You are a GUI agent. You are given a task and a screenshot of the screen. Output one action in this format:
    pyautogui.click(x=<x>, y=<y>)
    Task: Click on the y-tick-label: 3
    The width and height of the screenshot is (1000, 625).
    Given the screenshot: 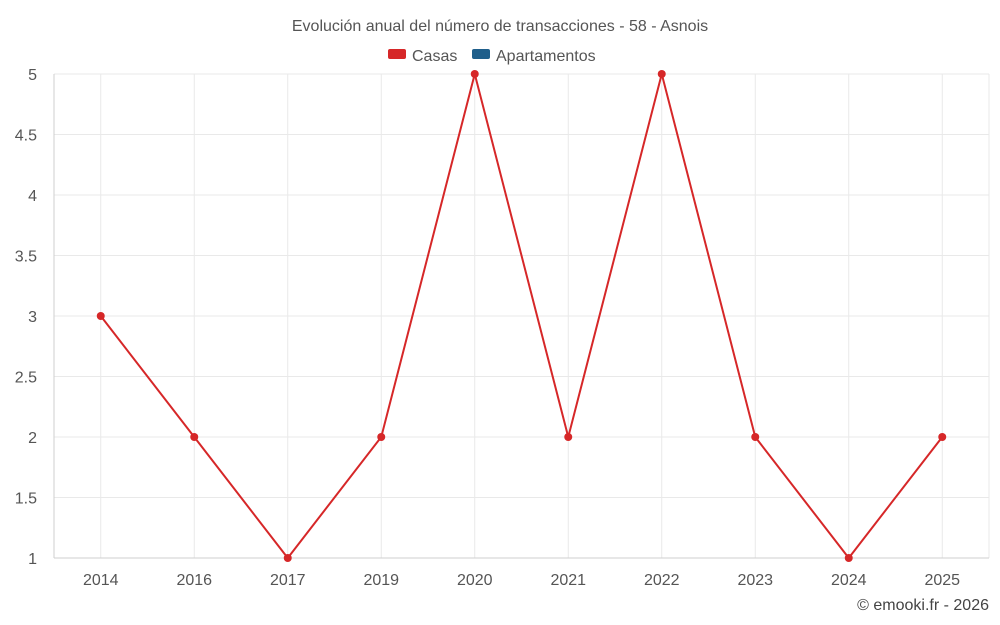 What is the action you would take?
    pyautogui.click(x=32, y=317)
    